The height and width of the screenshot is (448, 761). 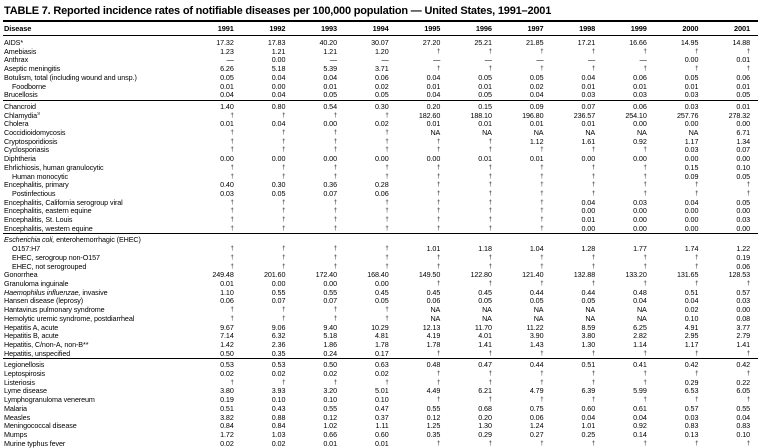 What do you see at coordinates (629, 409) in the screenshot?
I see `rate-cell-1999: 0.61` at bounding box center [629, 409].